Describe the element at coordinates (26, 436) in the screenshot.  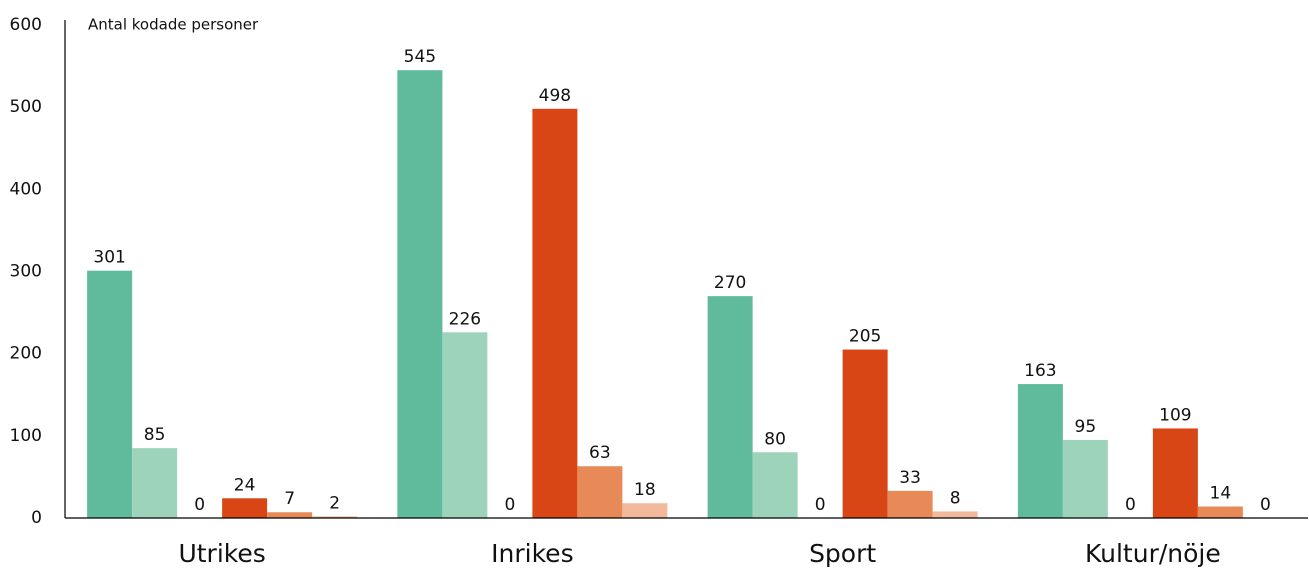
I see `y-tick-label: 100` at that location.